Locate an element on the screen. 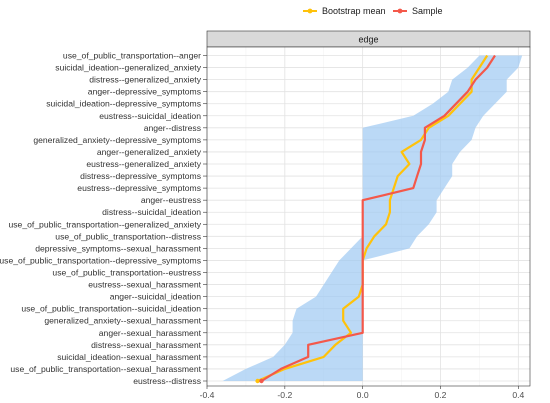  x-tick-label: 0.2 is located at coordinates (441, 395).